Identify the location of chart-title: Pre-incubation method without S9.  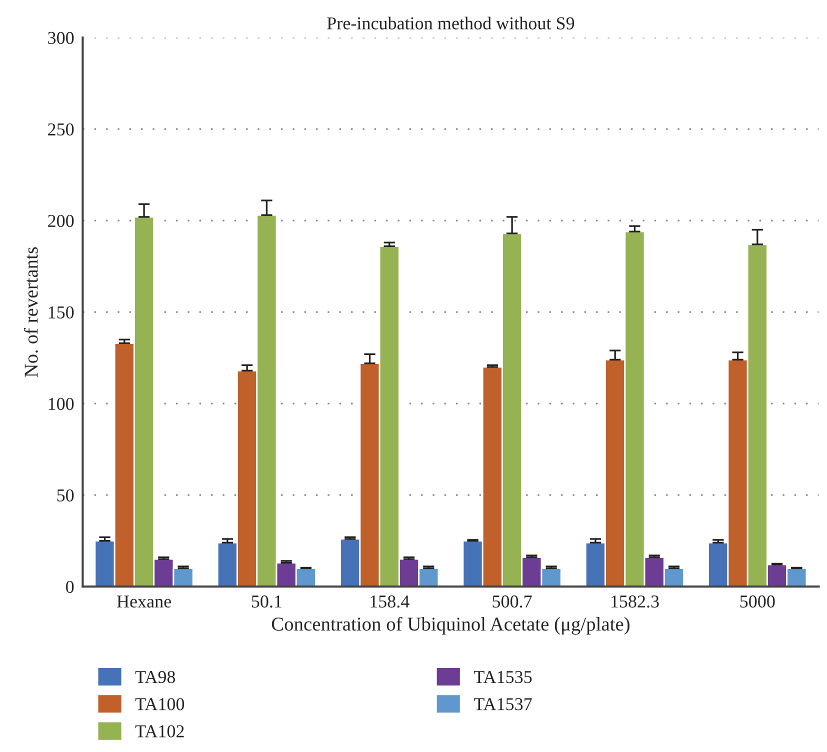
(450, 23).